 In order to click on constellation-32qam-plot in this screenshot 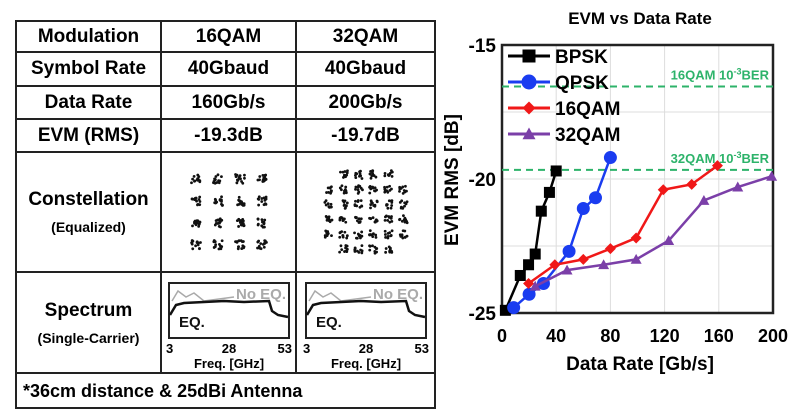, I will do `click(365, 212)`.